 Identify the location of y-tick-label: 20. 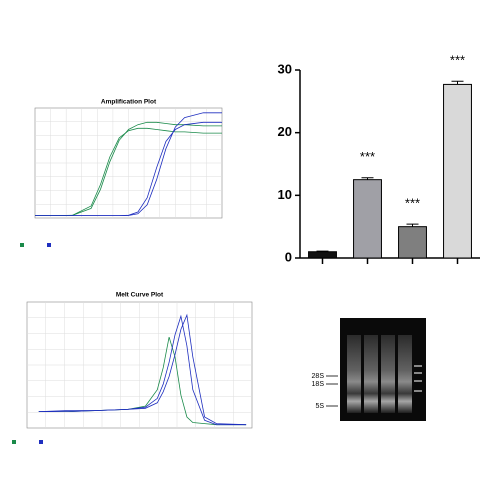
(285, 131).